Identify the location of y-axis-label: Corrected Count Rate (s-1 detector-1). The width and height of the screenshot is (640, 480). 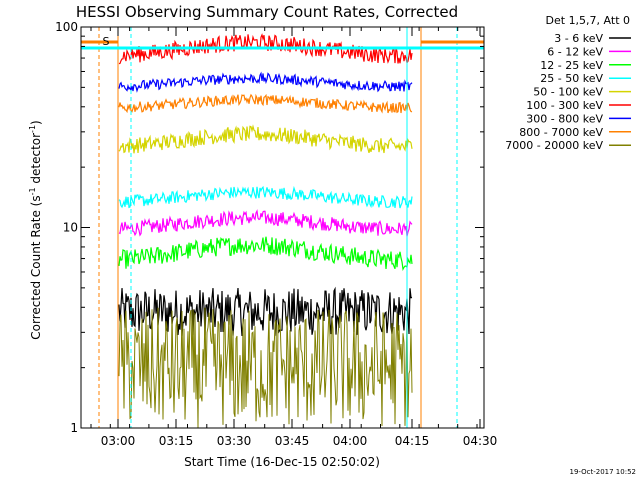
(35, 229).